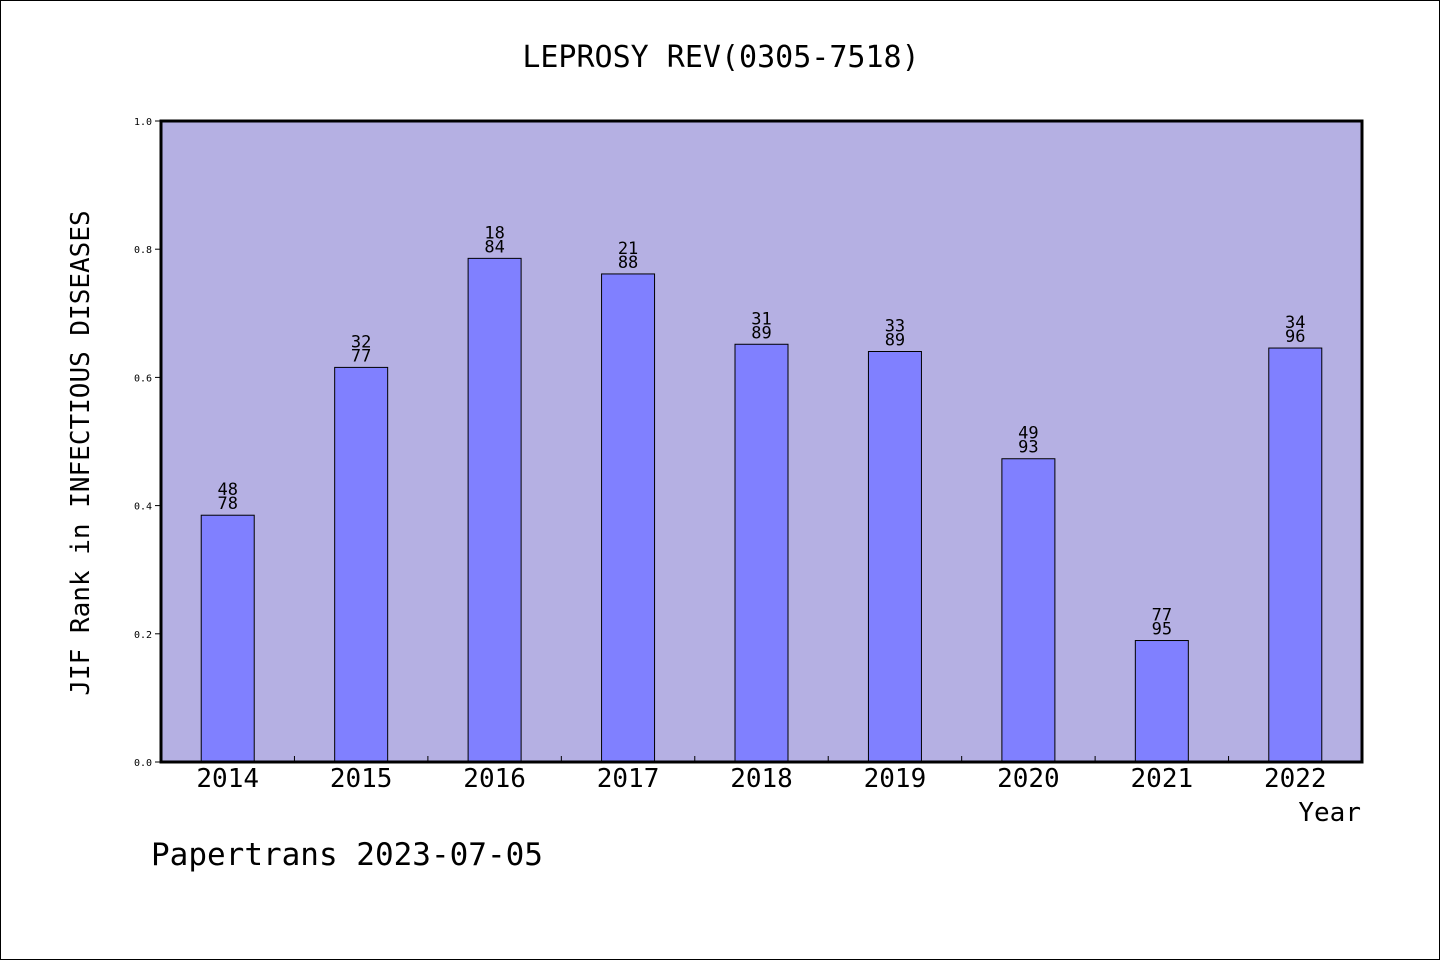 The width and height of the screenshot is (1440, 961). I want to click on y-tick-label: 0.8, so click(143, 250).